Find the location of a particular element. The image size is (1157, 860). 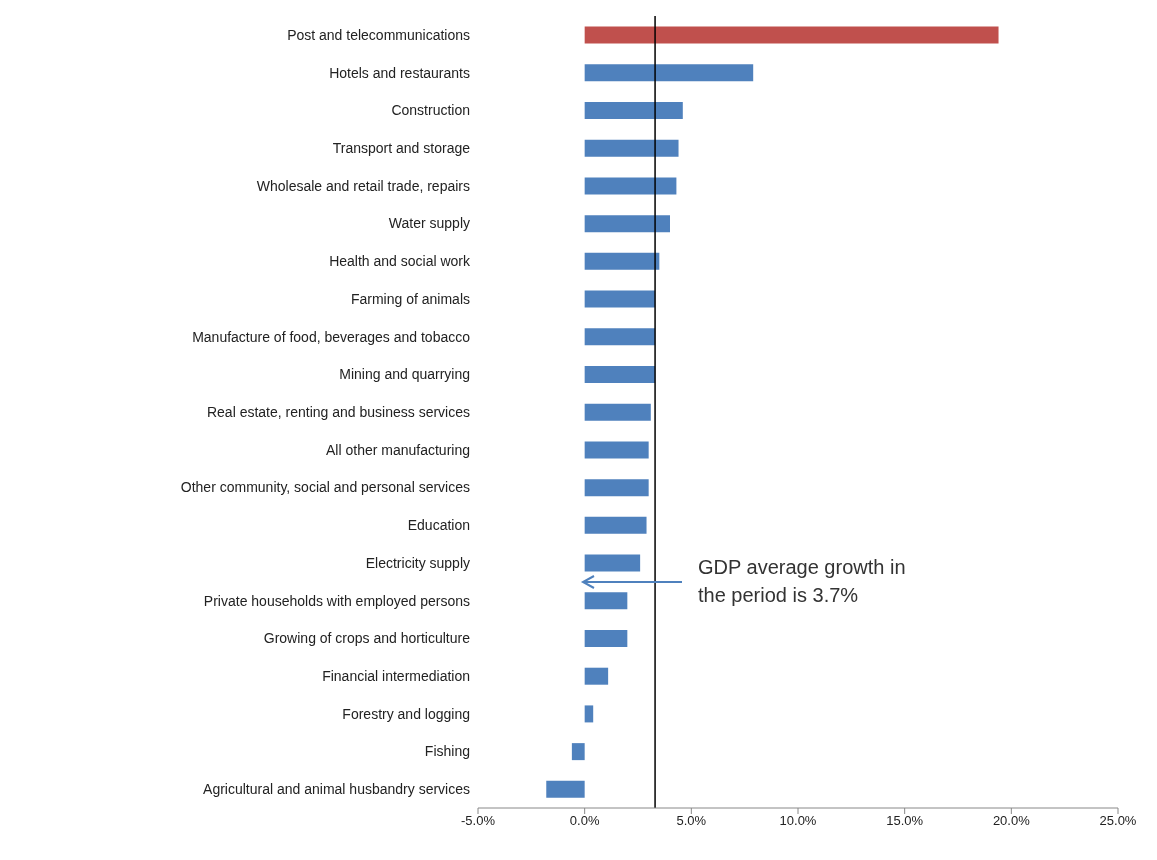

y-tick-label: Transport and storage is located at coordinates (401, 147).